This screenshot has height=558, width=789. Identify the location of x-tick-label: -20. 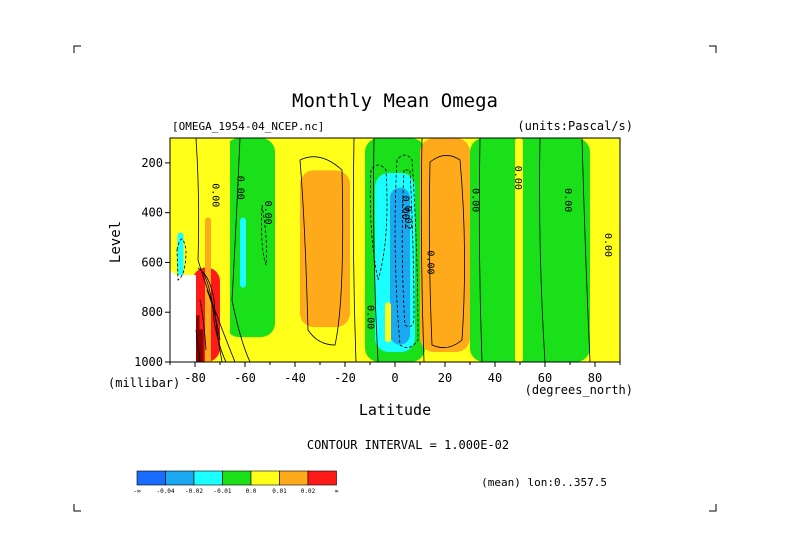
(345, 378).